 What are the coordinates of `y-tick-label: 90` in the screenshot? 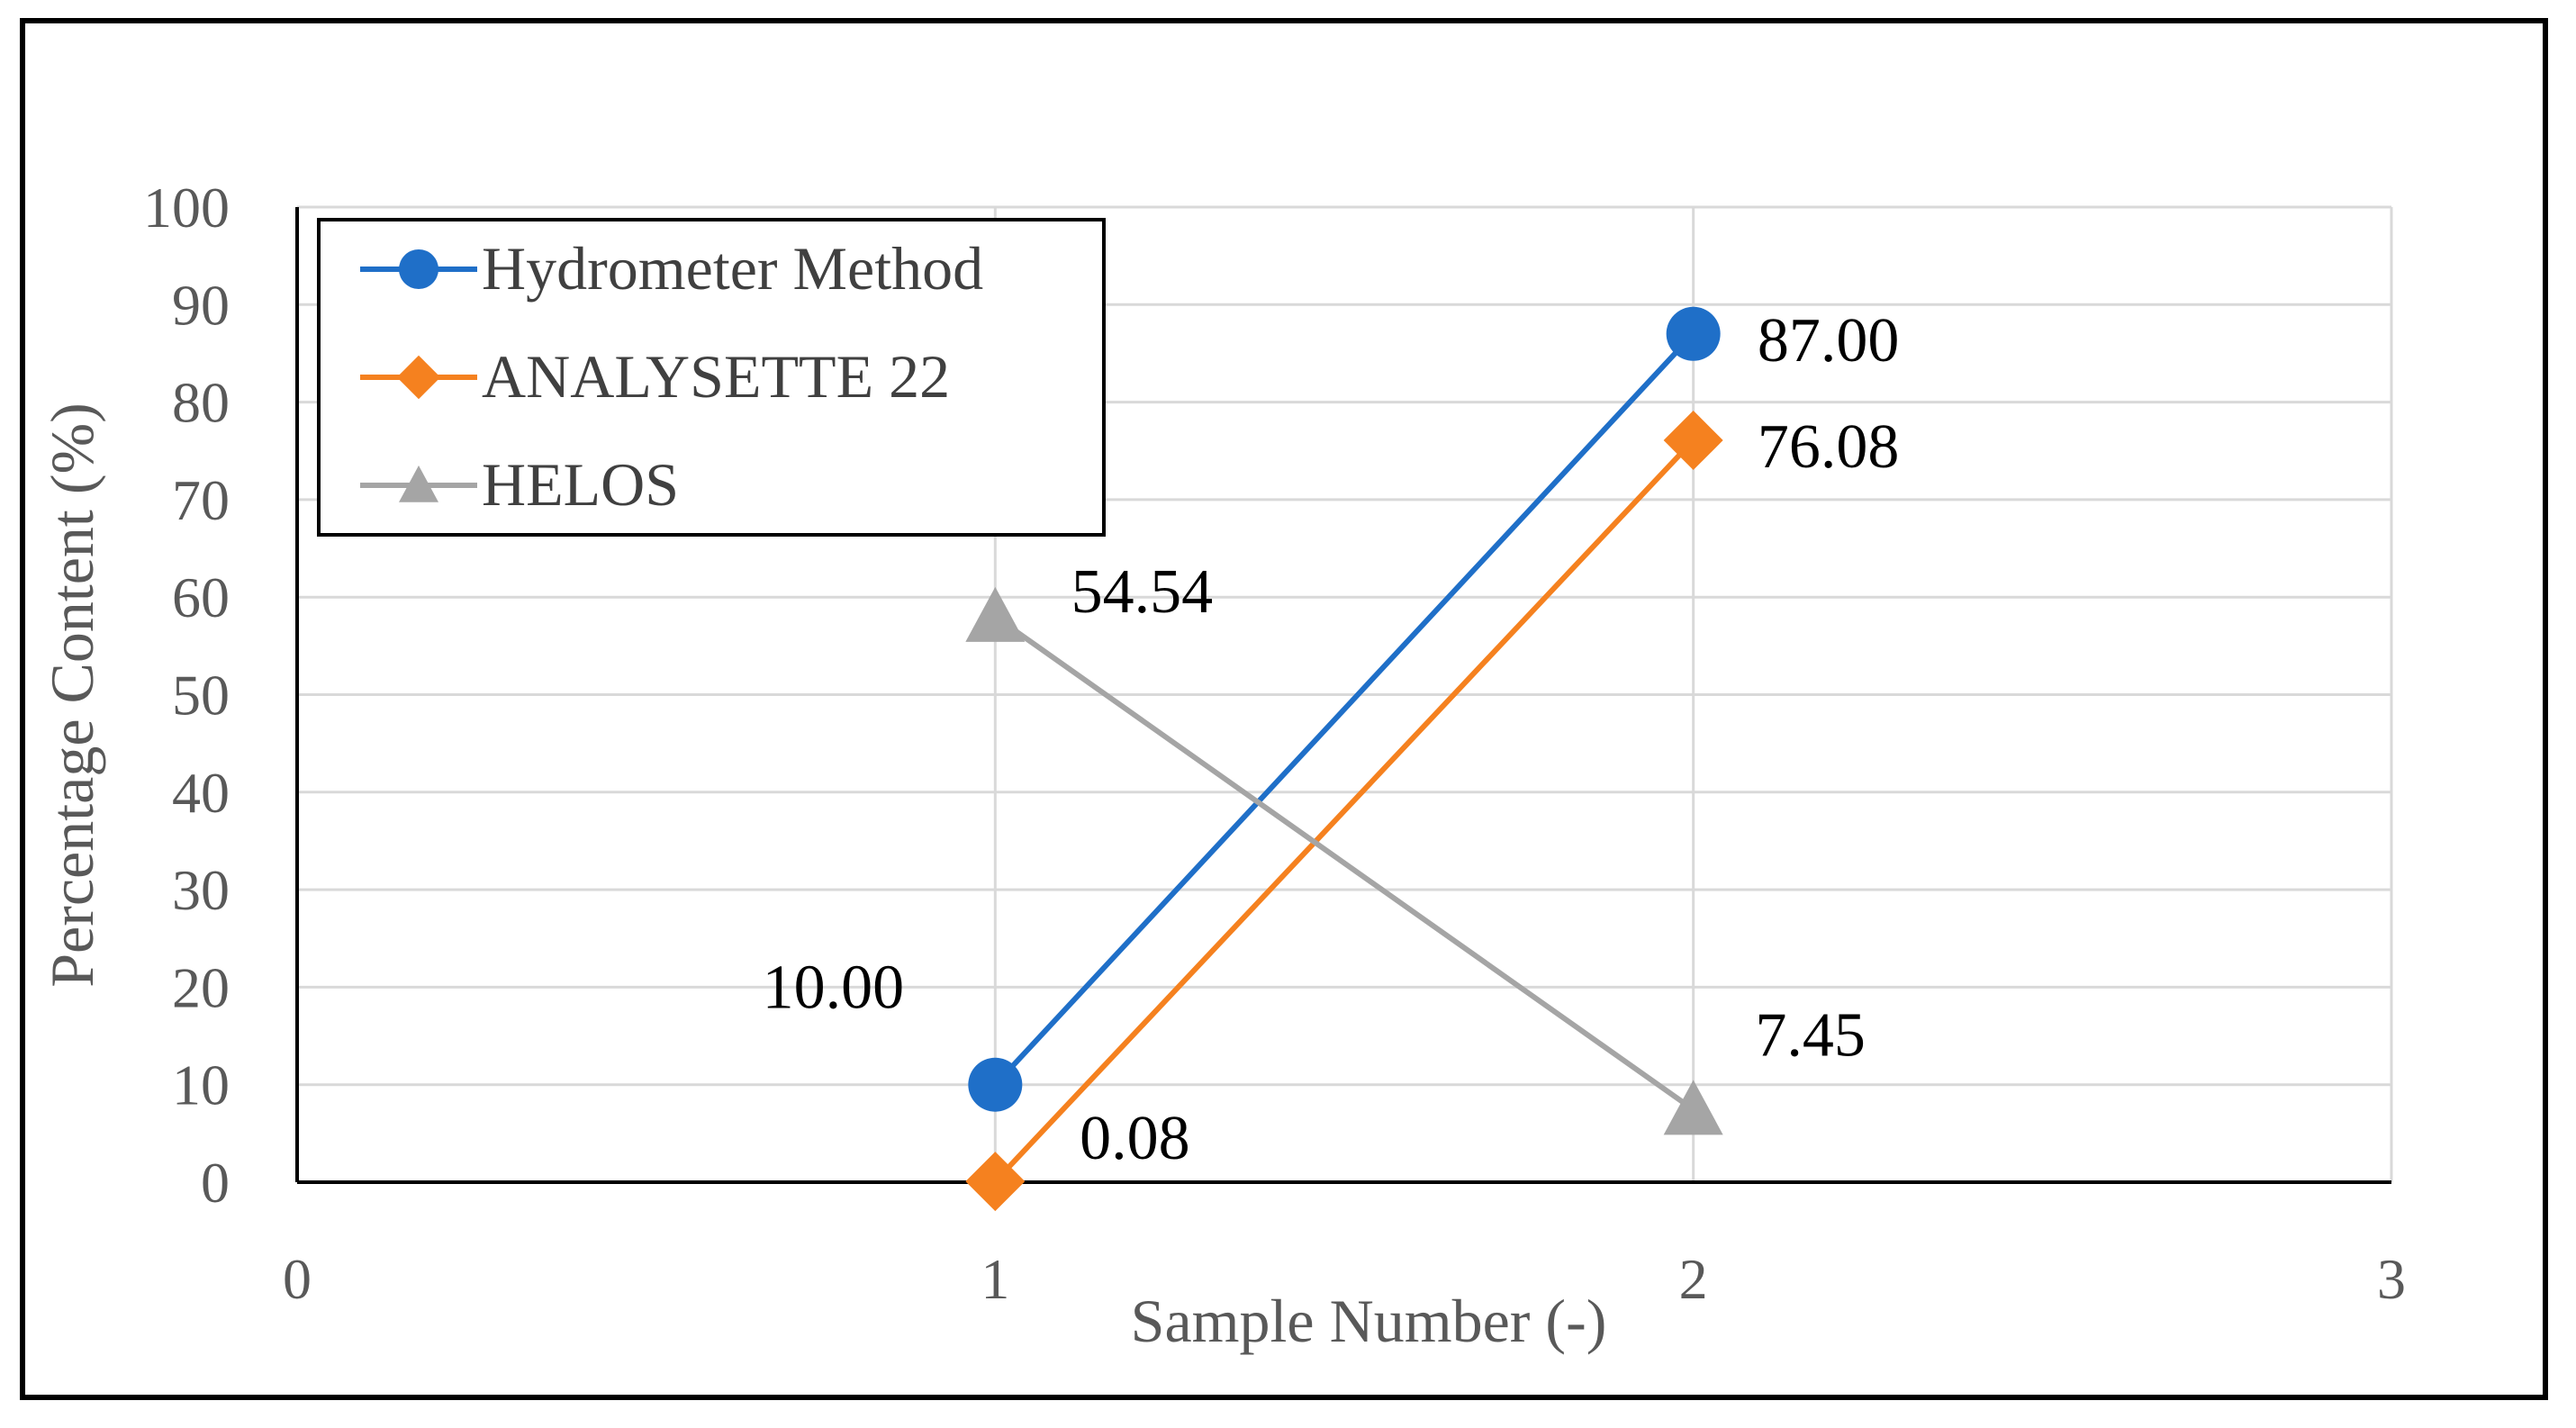 It's located at (201, 305).